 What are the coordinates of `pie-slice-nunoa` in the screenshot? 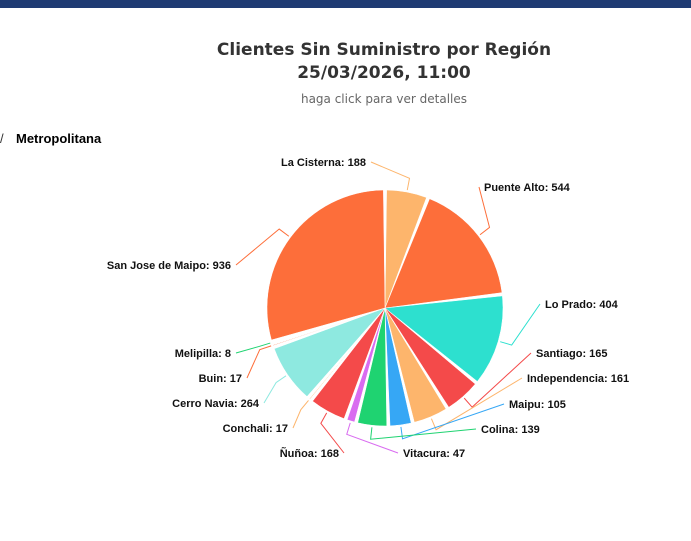 It's located at (349, 363).